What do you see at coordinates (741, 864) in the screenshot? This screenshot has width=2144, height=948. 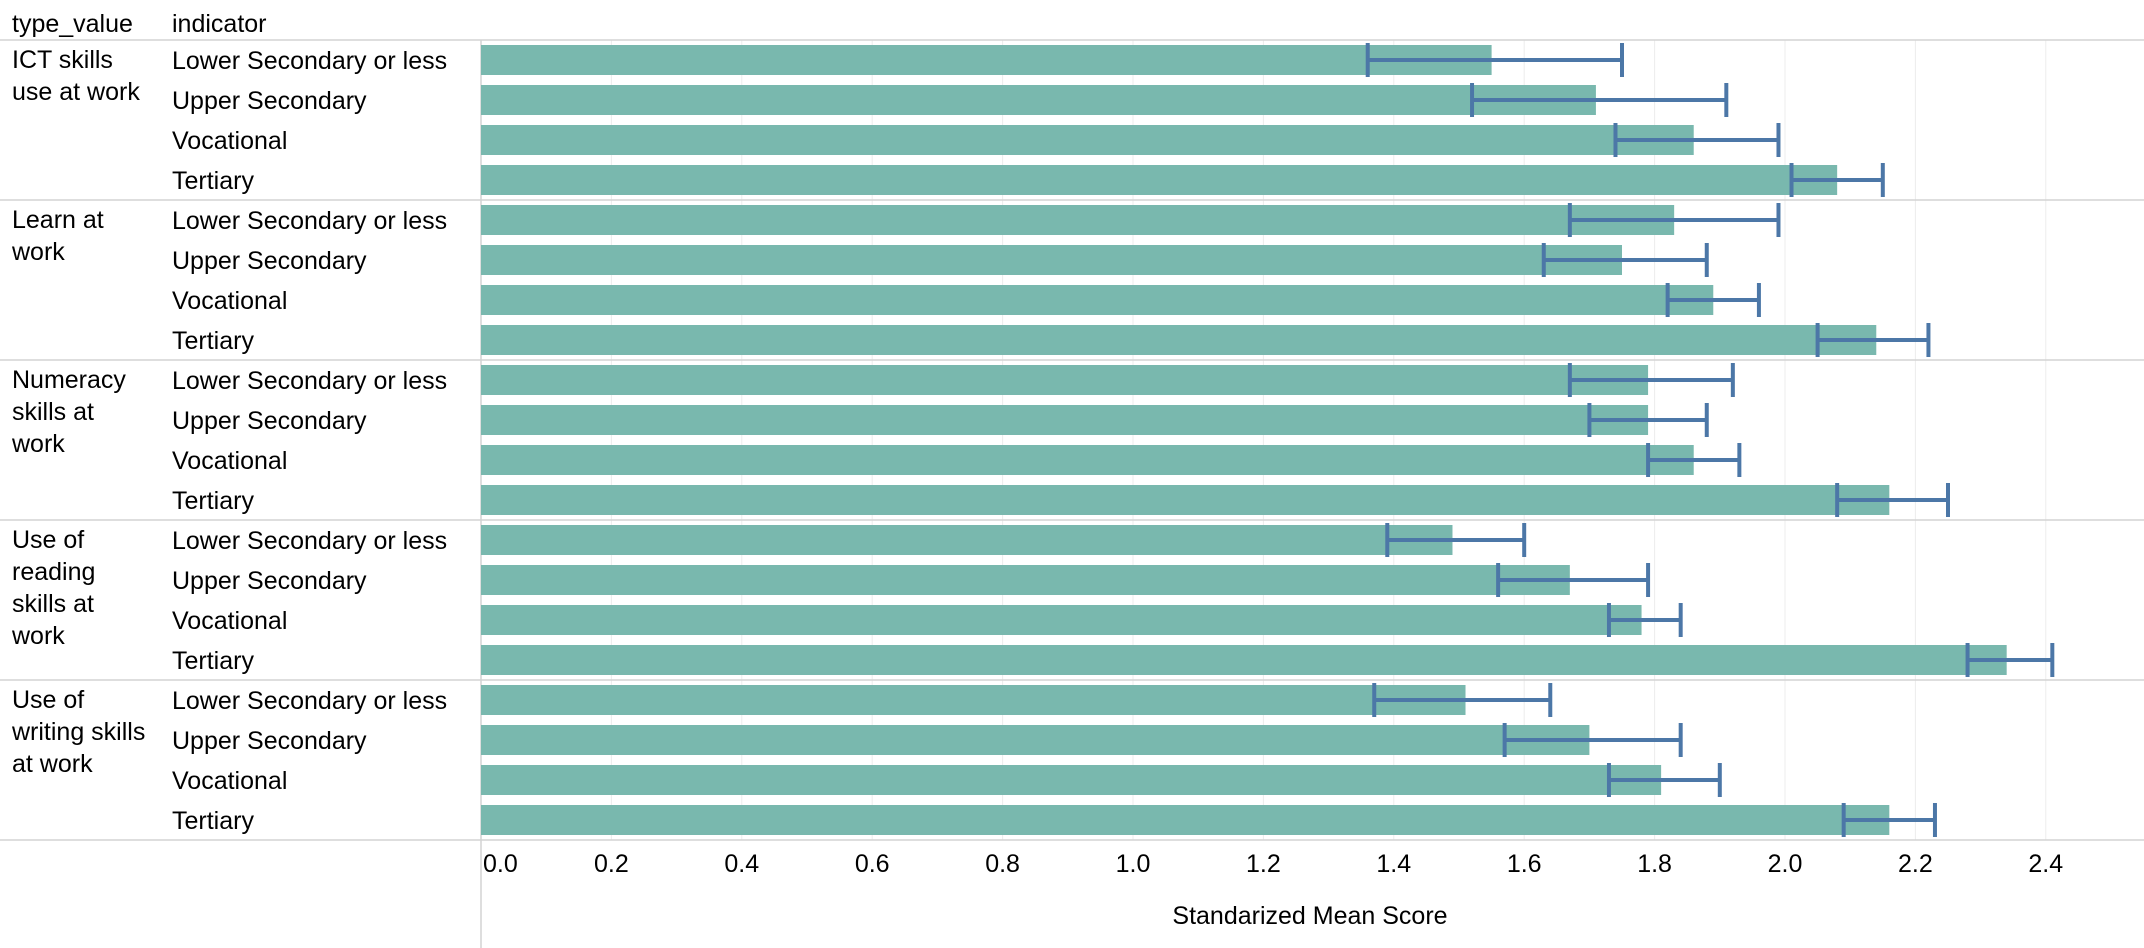 I see `x-tick-label: 0.4` at bounding box center [741, 864].